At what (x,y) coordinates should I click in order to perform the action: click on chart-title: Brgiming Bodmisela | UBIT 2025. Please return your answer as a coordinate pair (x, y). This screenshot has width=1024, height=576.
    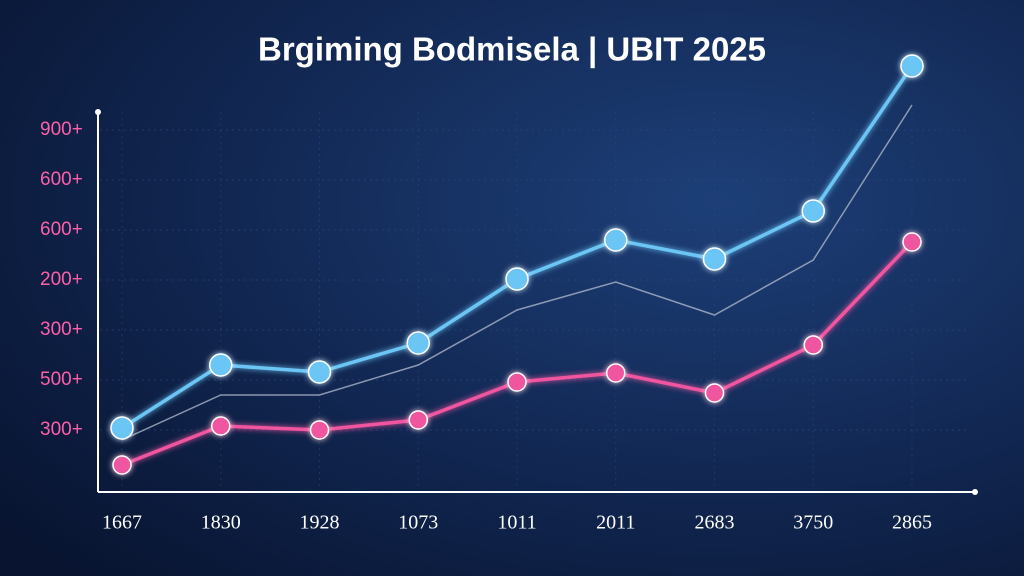
    Looking at the image, I should click on (512, 49).